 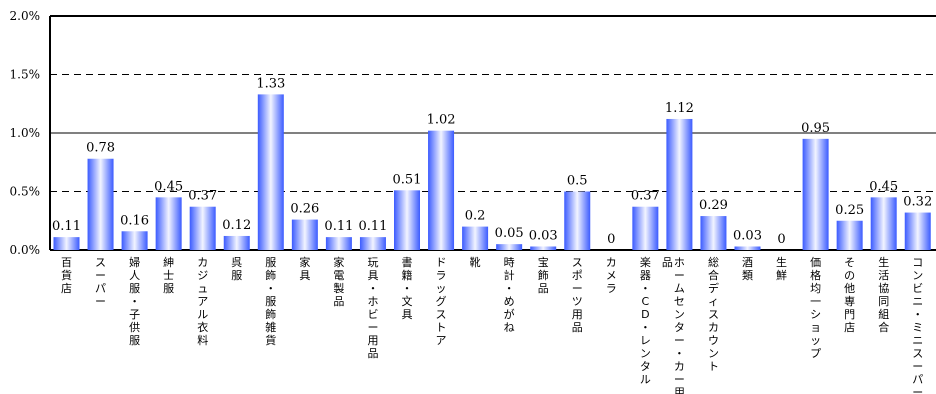 I want to click on x-tick-label: ホームセンター・カー用, so click(x=679, y=325).